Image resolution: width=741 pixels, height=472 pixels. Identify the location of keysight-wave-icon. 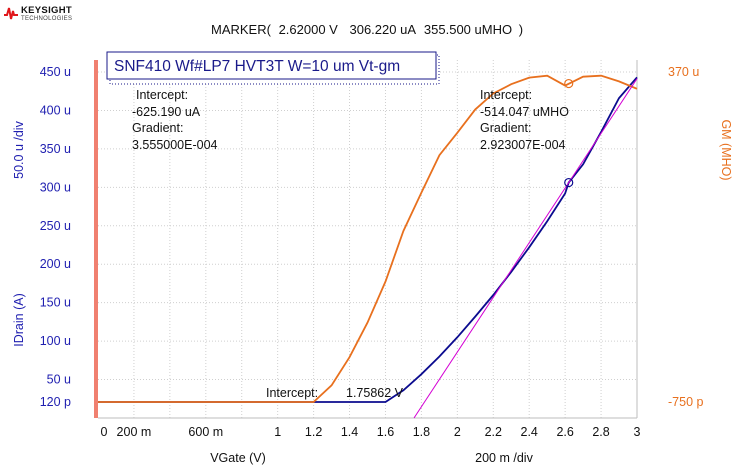
(11, 13).